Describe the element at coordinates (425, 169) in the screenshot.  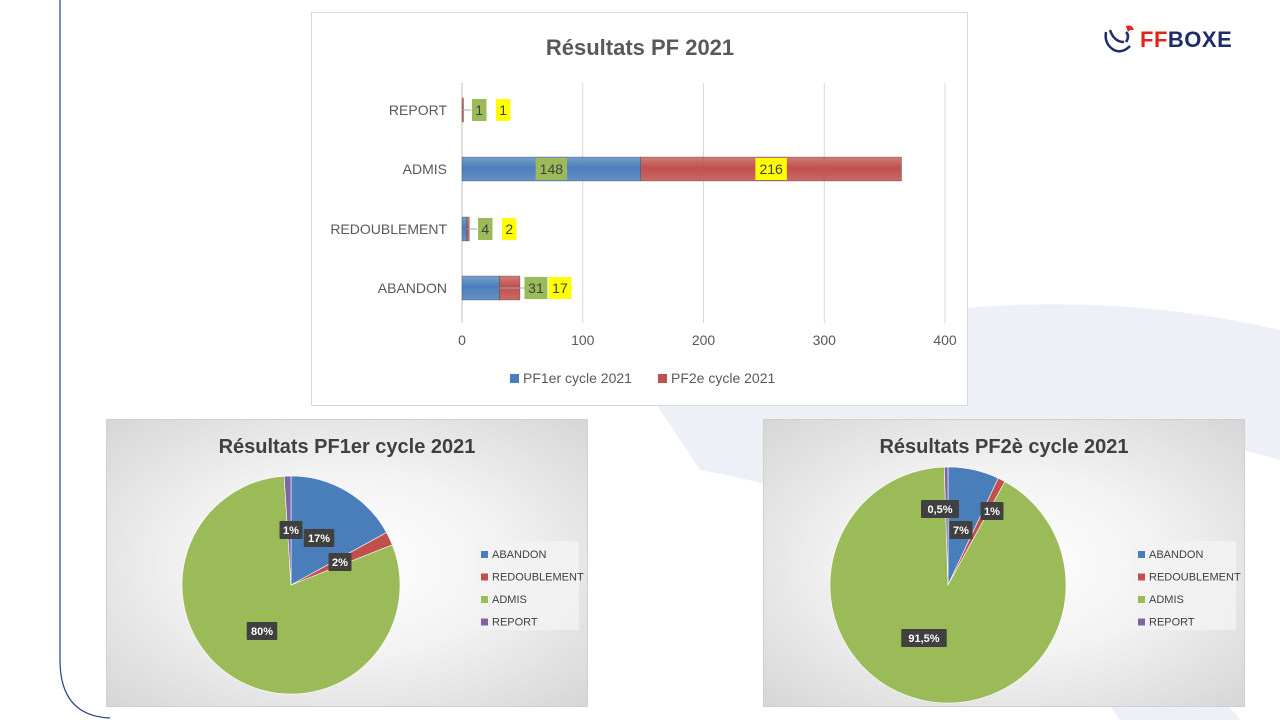
I see `category-label: ADMIS` at that location.